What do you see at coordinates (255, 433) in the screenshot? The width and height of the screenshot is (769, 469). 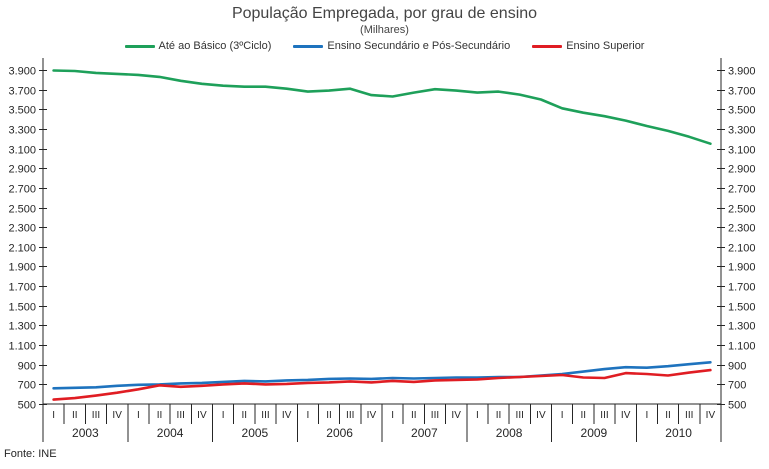 I see `year-label: 2005` at bounding box center [255, 433].